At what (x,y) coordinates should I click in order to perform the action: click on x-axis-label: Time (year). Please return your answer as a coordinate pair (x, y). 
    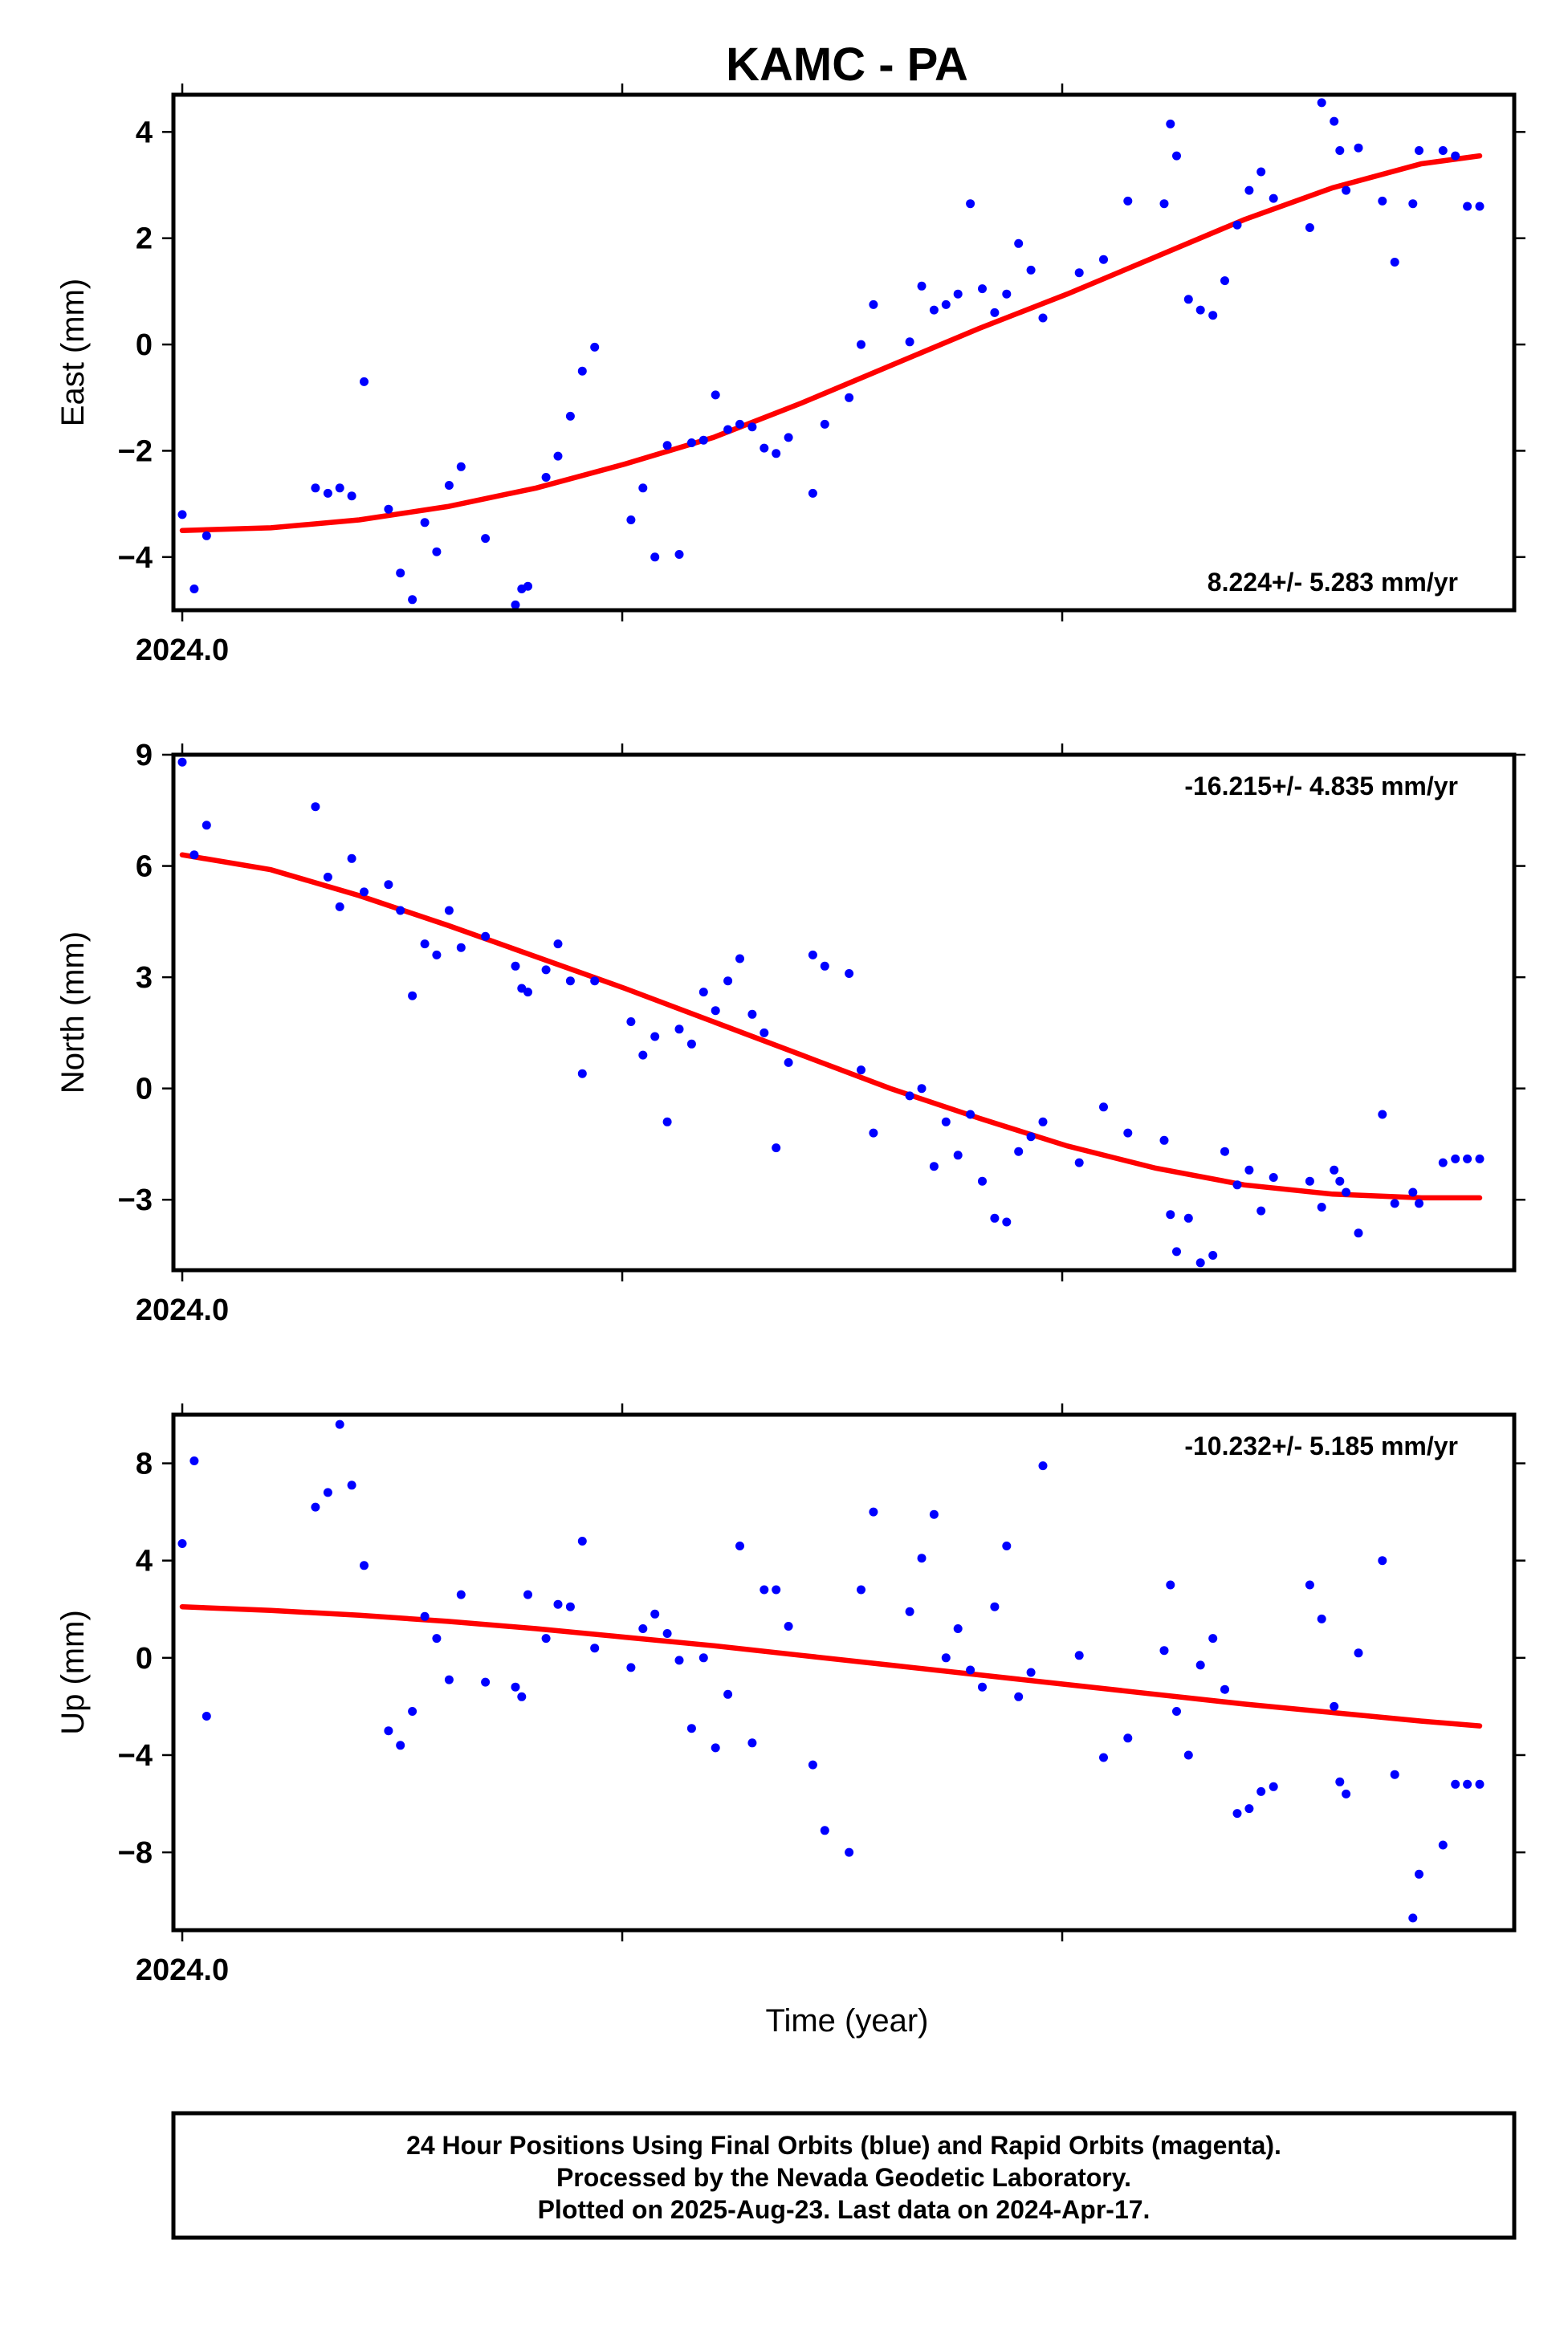
    Looking at the image, I should click on (847, 2021).